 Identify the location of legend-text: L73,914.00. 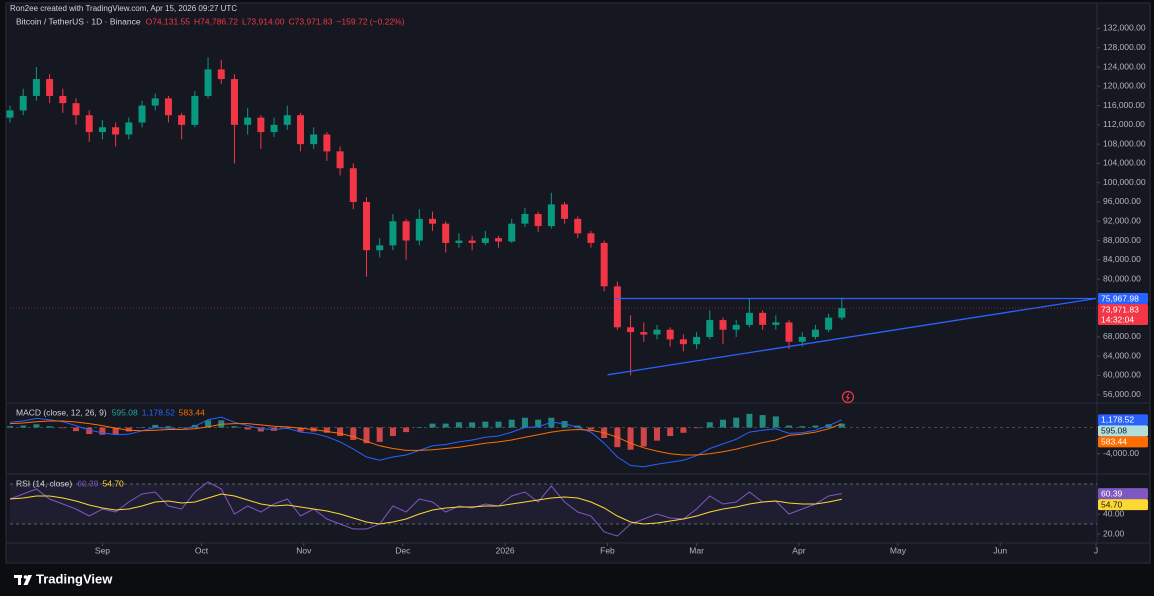
(263, 21).